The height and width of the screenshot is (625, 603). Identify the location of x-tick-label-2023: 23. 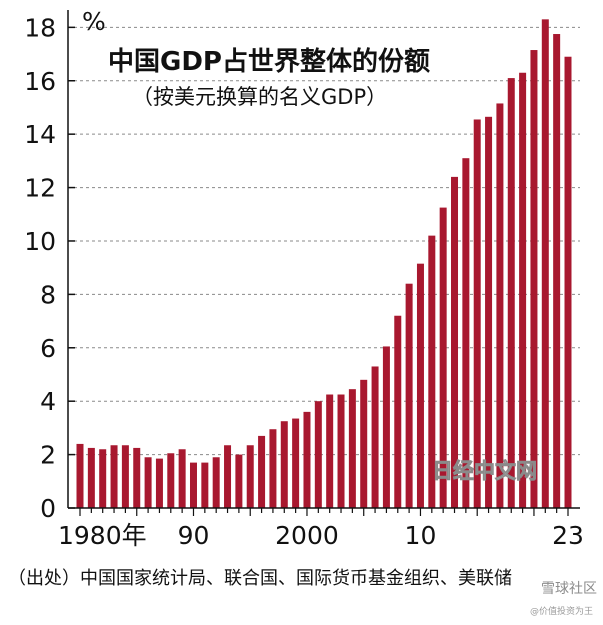
(568, 535).